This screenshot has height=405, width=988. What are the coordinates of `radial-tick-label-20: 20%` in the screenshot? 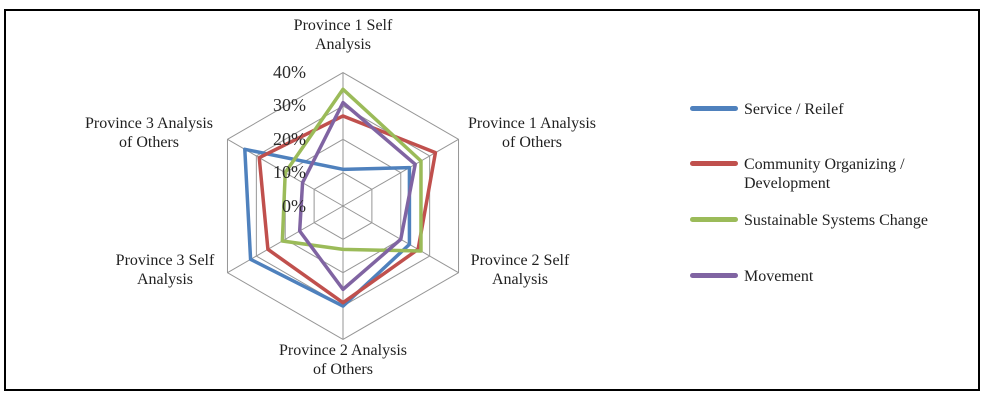 It's located at (289, 139).